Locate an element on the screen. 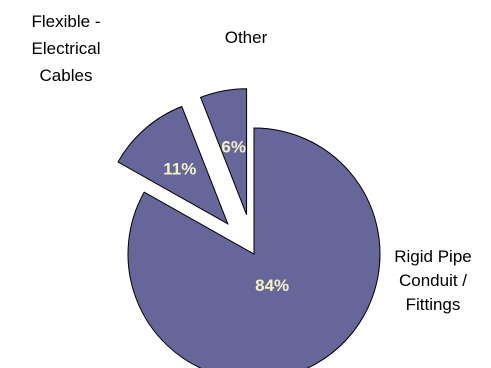 The height and width of the screenshot is (368, 491). percent-label-flexible-cables: 11% is located at coordinates (179, 169).